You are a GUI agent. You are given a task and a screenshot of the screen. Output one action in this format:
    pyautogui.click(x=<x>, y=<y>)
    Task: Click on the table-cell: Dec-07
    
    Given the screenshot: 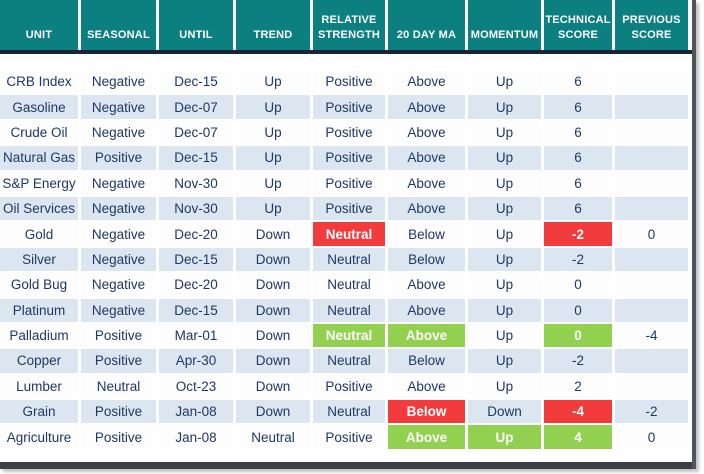 What is the action you would take?
    pyautogui.click(x=196, y=107)
    